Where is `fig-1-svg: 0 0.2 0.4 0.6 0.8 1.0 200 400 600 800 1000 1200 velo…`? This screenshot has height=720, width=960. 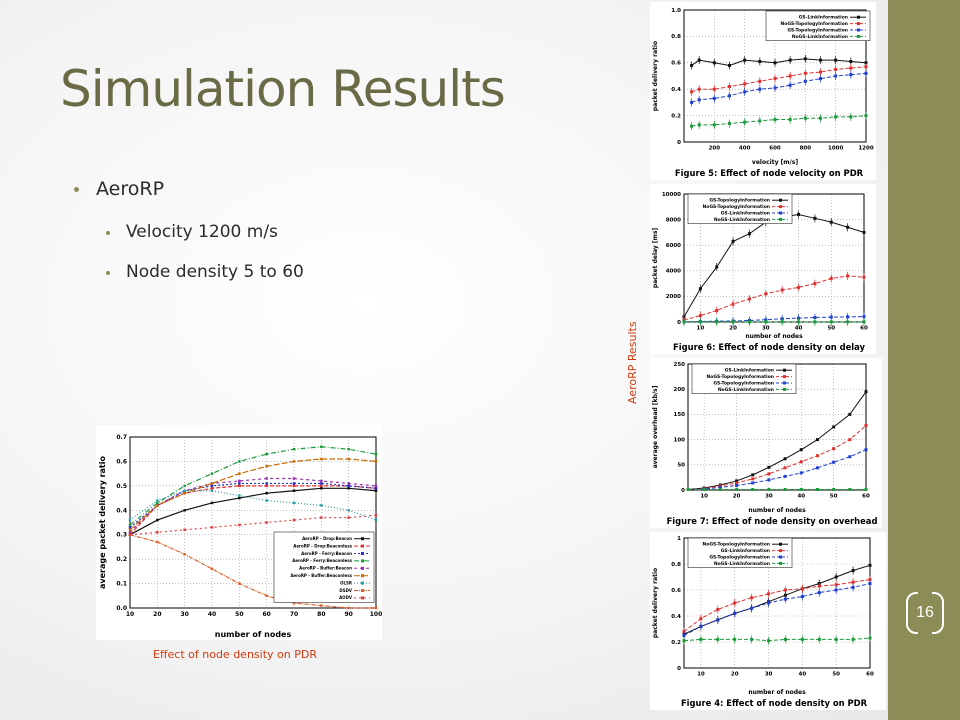
fig-1-svg: 0 0.2 0.4 0.6 0.8 1.0 200 400 600 800 1000 1200 velo… is located at coordinates (763, 91).